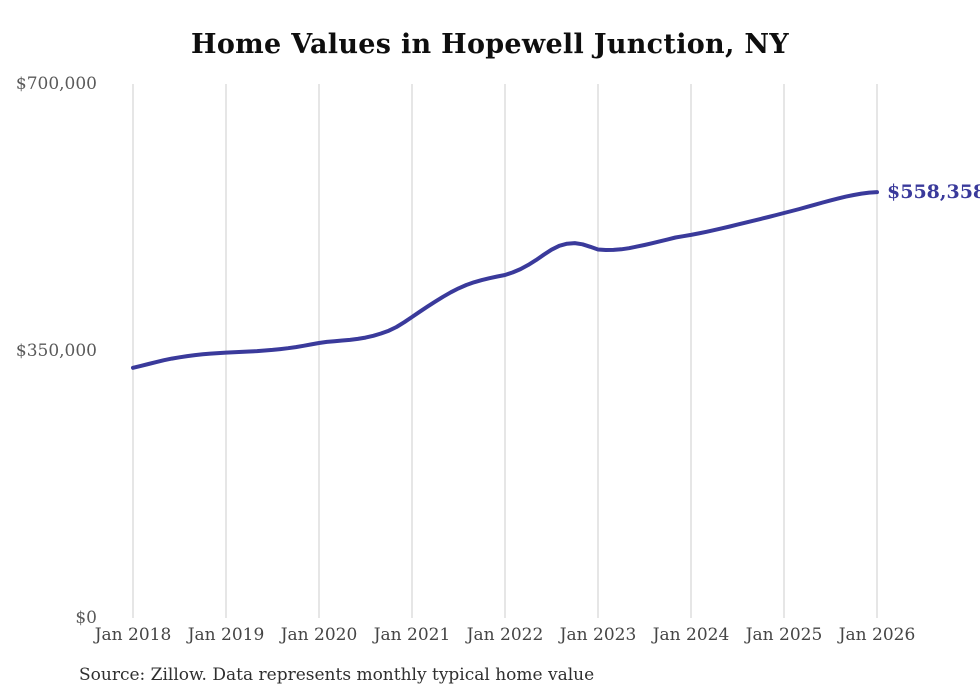 The width and height of the screenshot is (980, 699). I want to click on x-tick-label: Jan 2022, so click(505, 635).